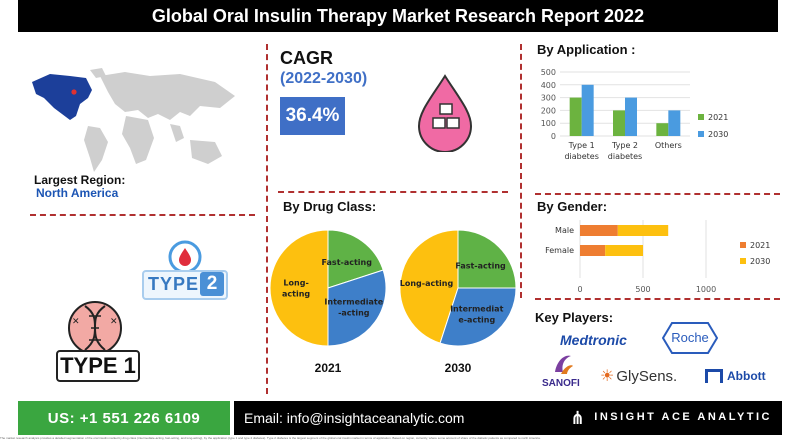 This screenshot has width=800, height=442. I want to click on y-tick-label: 200, so click(548, 110).